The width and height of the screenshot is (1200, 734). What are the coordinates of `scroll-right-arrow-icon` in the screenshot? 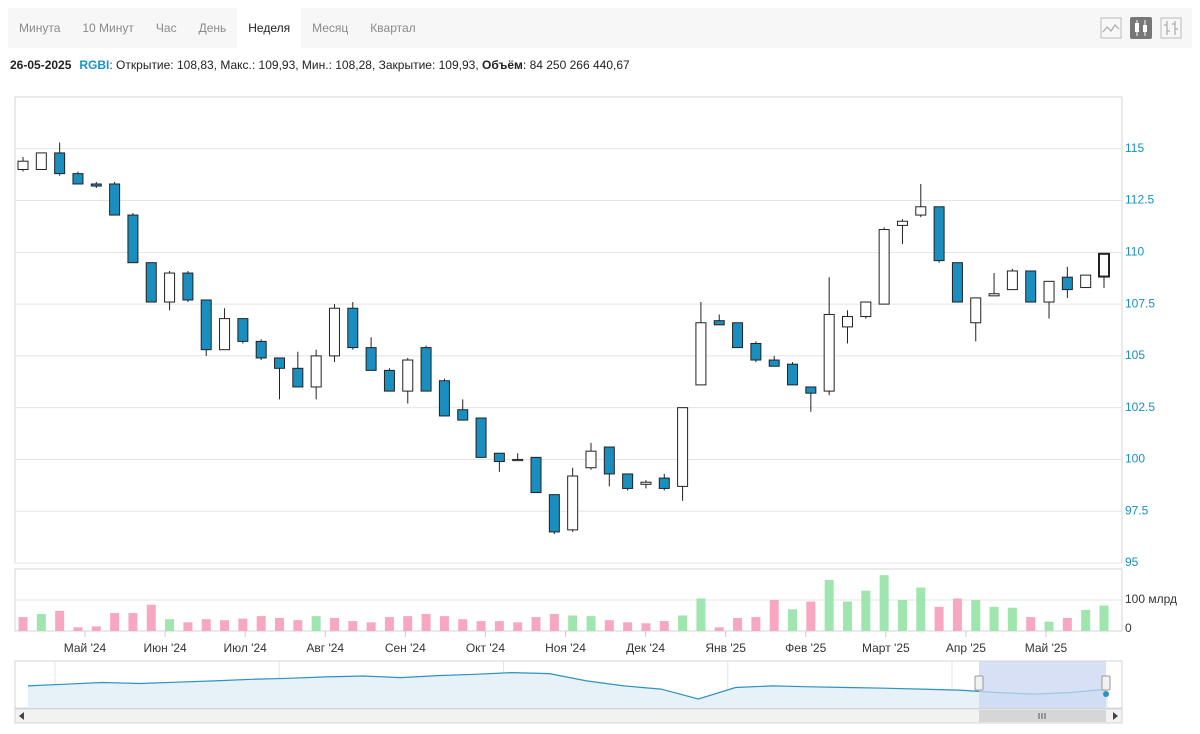 It's located at (1115, 716).